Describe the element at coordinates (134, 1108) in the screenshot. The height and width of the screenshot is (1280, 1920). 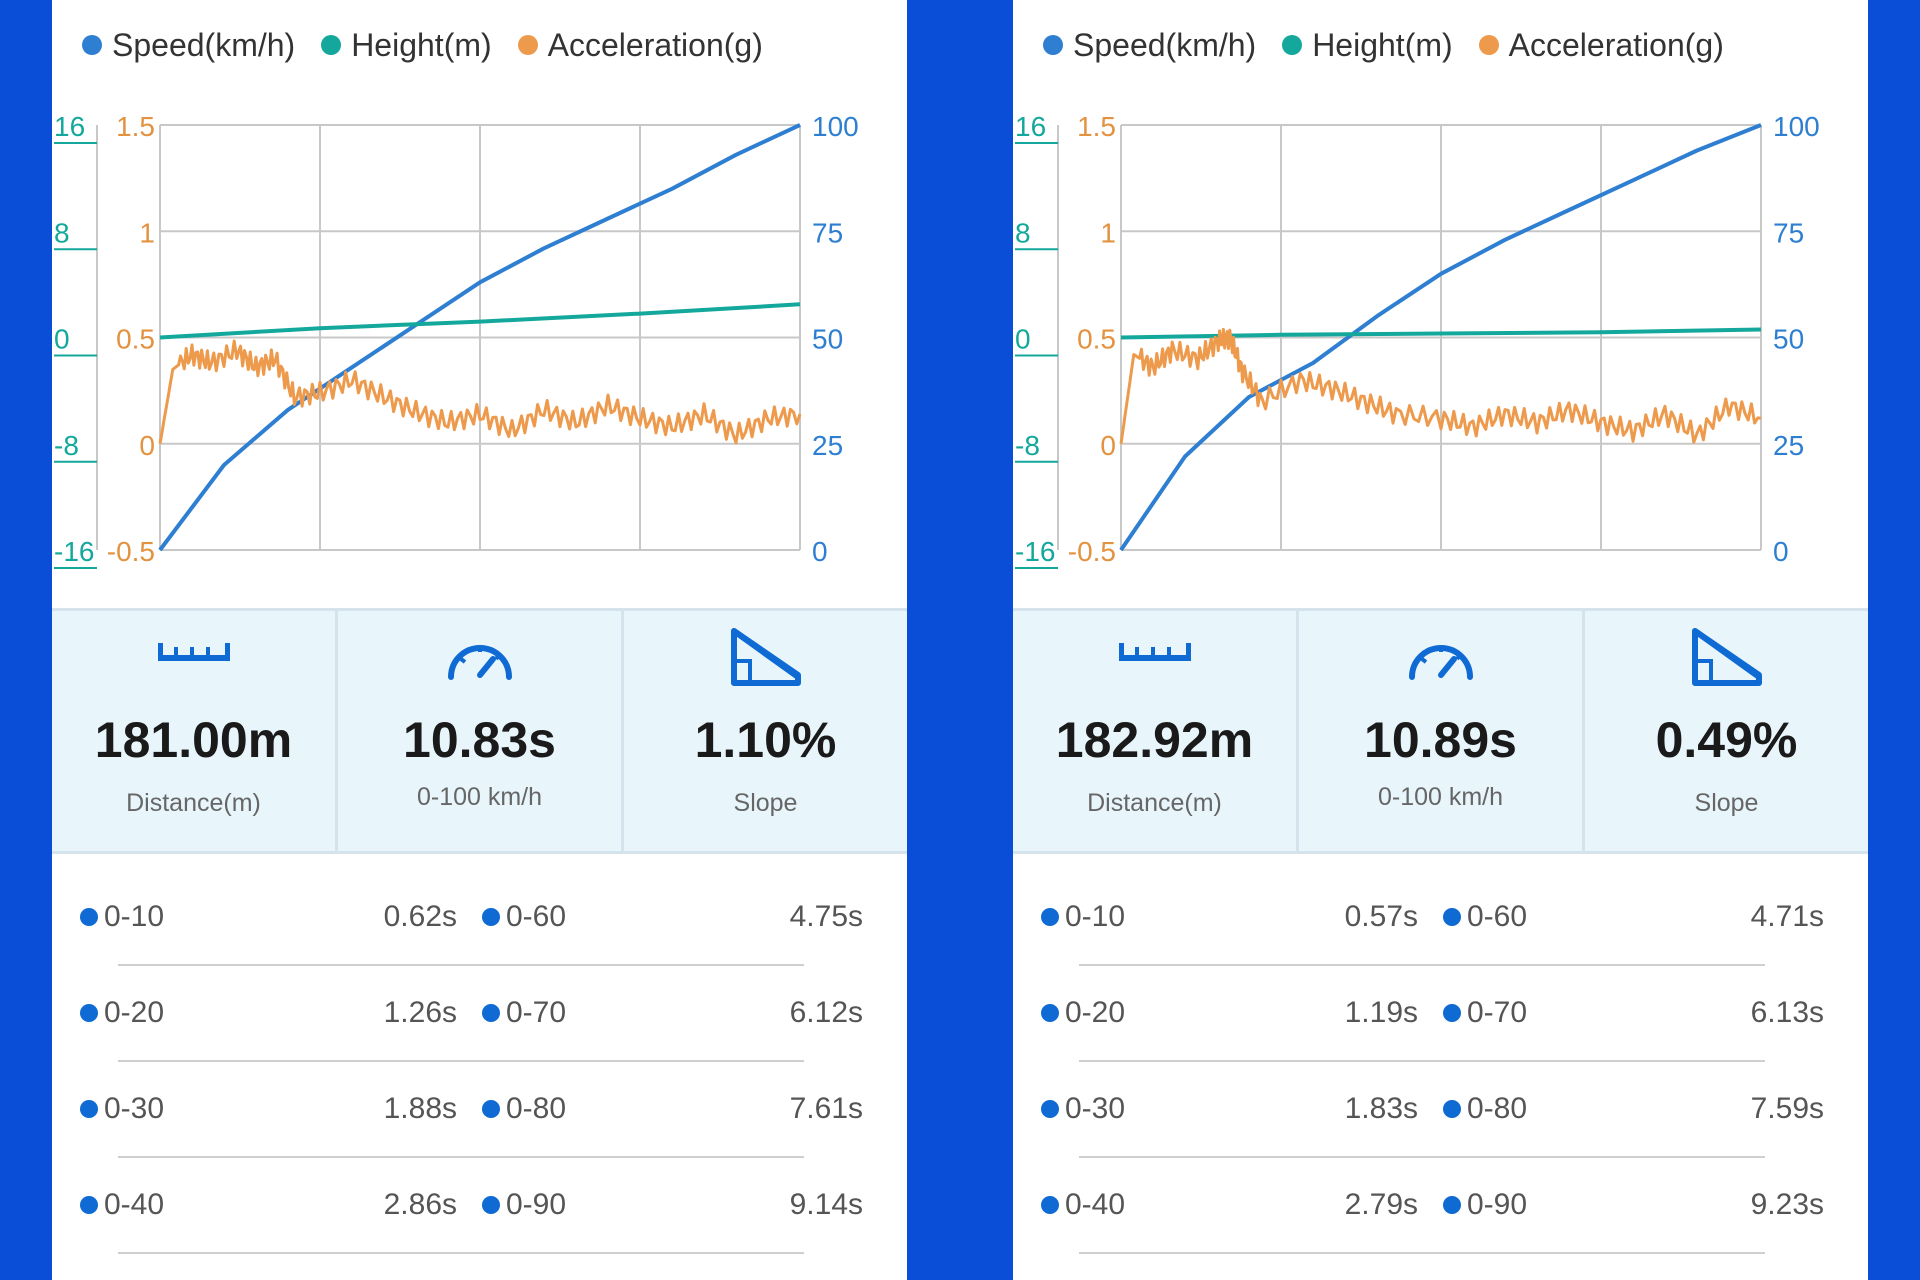
I see `split-range-text: 0-30` at that location.